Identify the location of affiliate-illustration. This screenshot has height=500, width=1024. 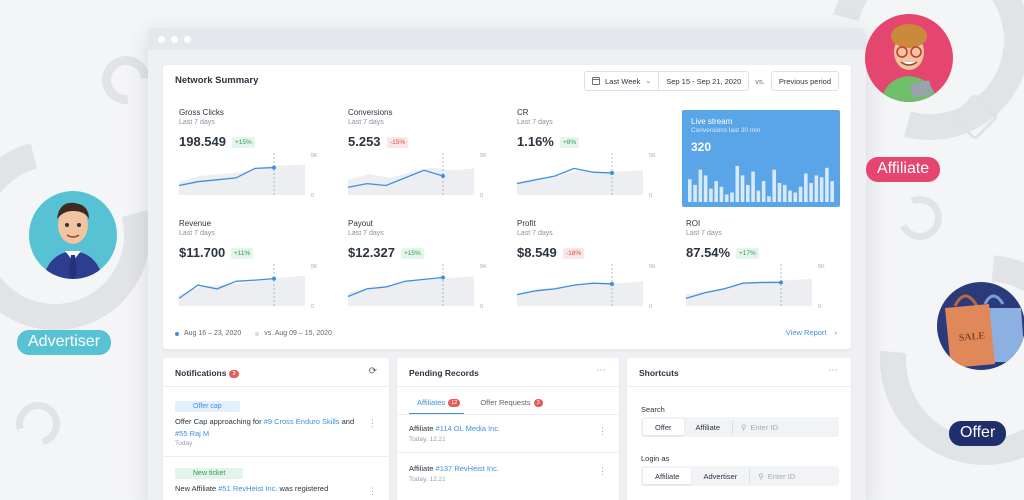
(909, 63).